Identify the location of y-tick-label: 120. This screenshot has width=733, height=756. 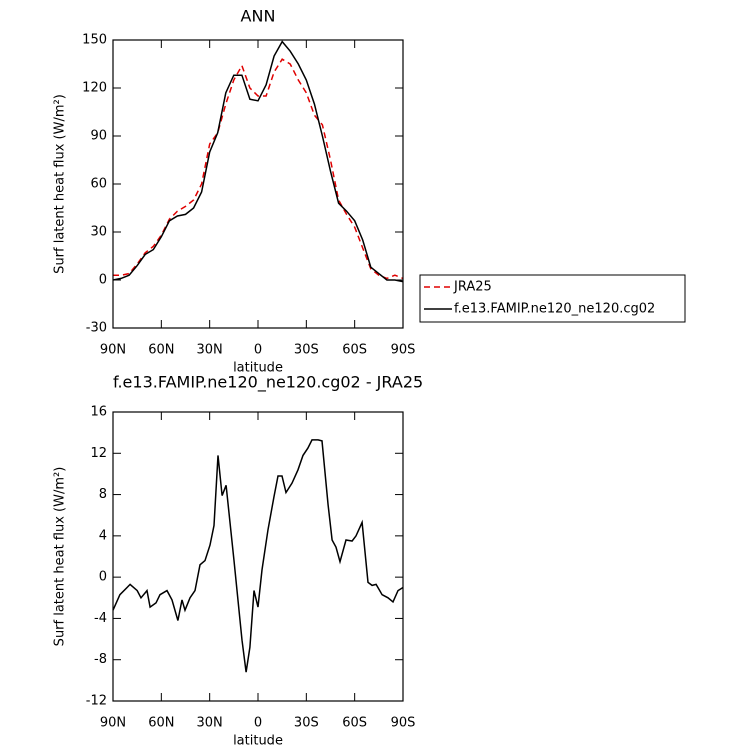
(94, 88).